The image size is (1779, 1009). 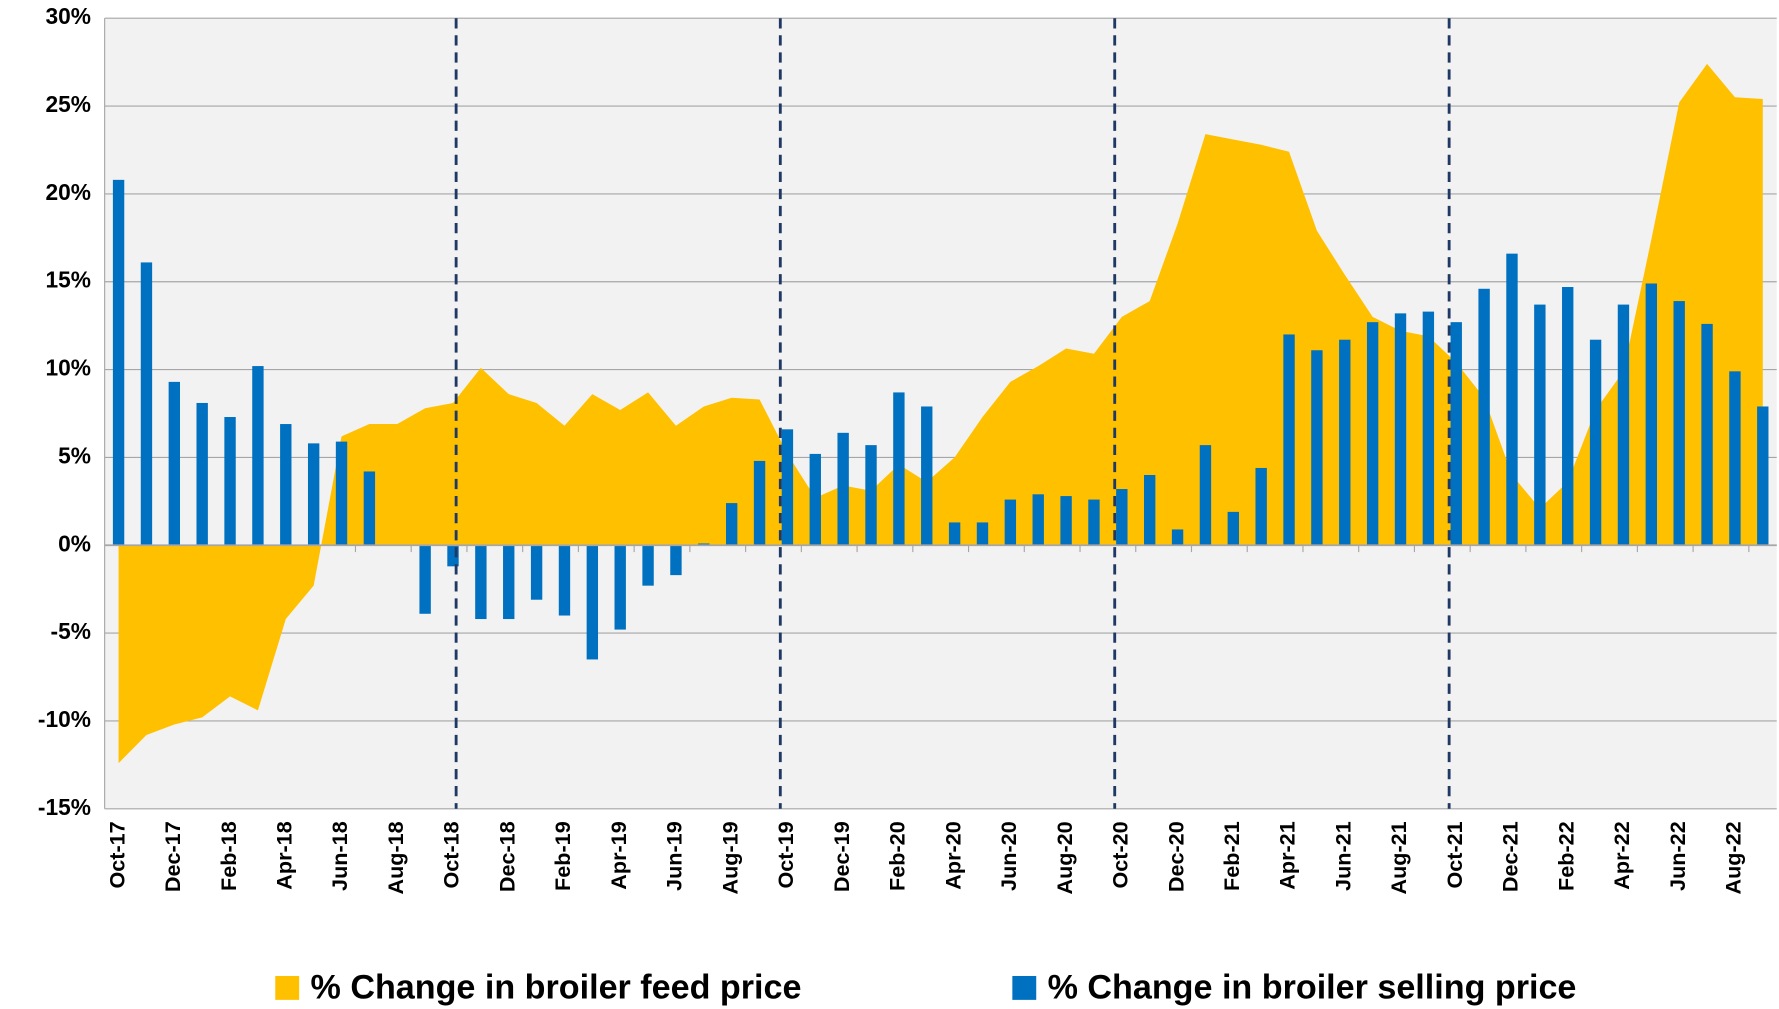 I want to click on x-tick-label: Dec-19, so click(x=841, y=856).